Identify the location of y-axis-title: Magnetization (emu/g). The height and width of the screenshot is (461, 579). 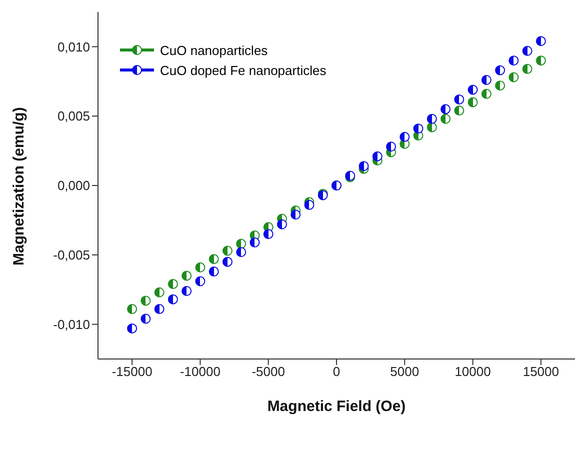
(19, 186).